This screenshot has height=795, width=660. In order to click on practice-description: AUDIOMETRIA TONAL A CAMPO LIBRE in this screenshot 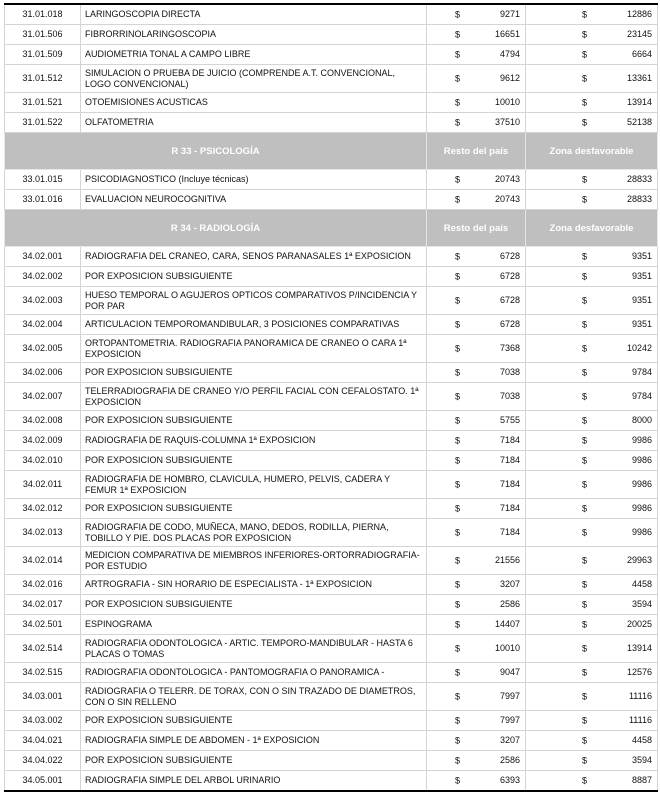, I will do `click(253, 54)`.